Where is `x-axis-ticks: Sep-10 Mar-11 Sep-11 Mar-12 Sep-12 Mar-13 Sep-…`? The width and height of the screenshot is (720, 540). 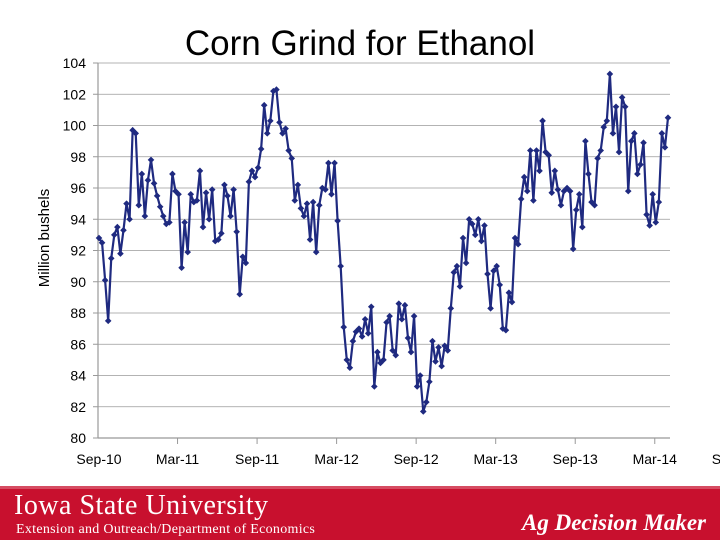 x-axis-ticks: Sep-10 Mar-11 Sep-11 Mar-12 Sep-12 Mar-13 Sep-… is located at coordinates (398, 452).